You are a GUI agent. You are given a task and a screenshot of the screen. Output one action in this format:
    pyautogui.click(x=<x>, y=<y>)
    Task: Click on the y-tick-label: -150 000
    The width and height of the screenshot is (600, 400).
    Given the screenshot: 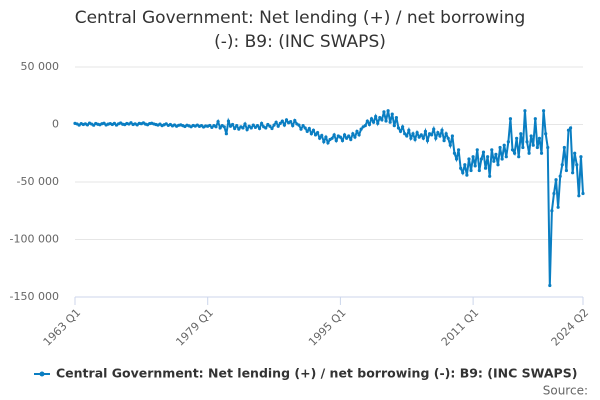 What is the action you would take?
    pyautogui.click(x=34, y=296)
    